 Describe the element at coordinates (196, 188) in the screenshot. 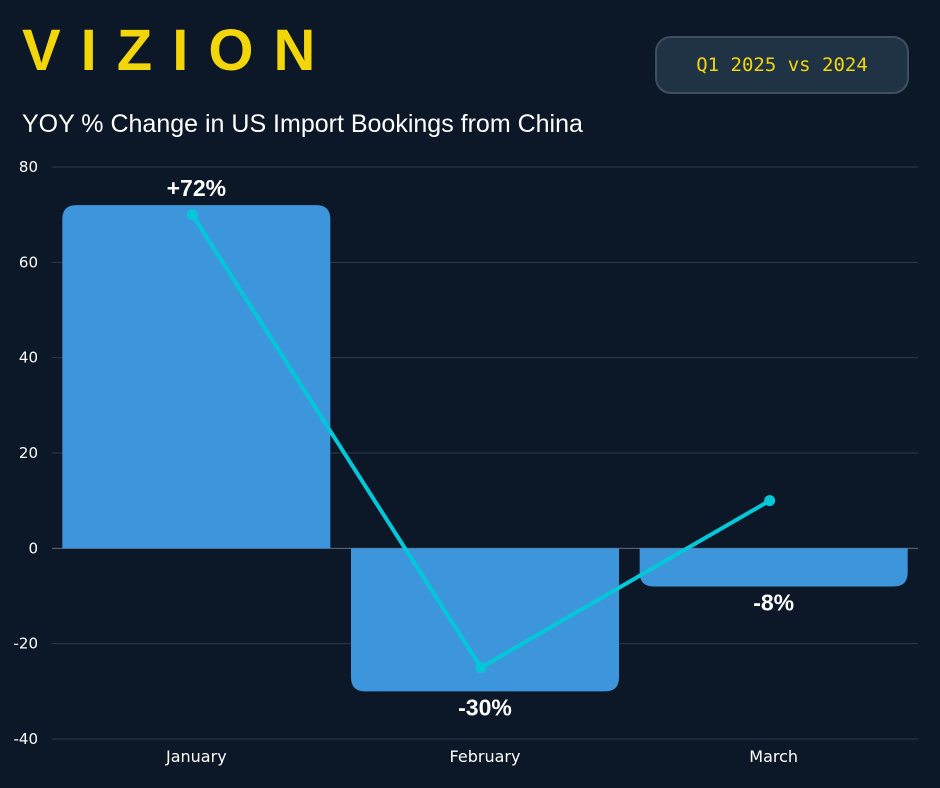

I see `data-label: +72%` at that location.